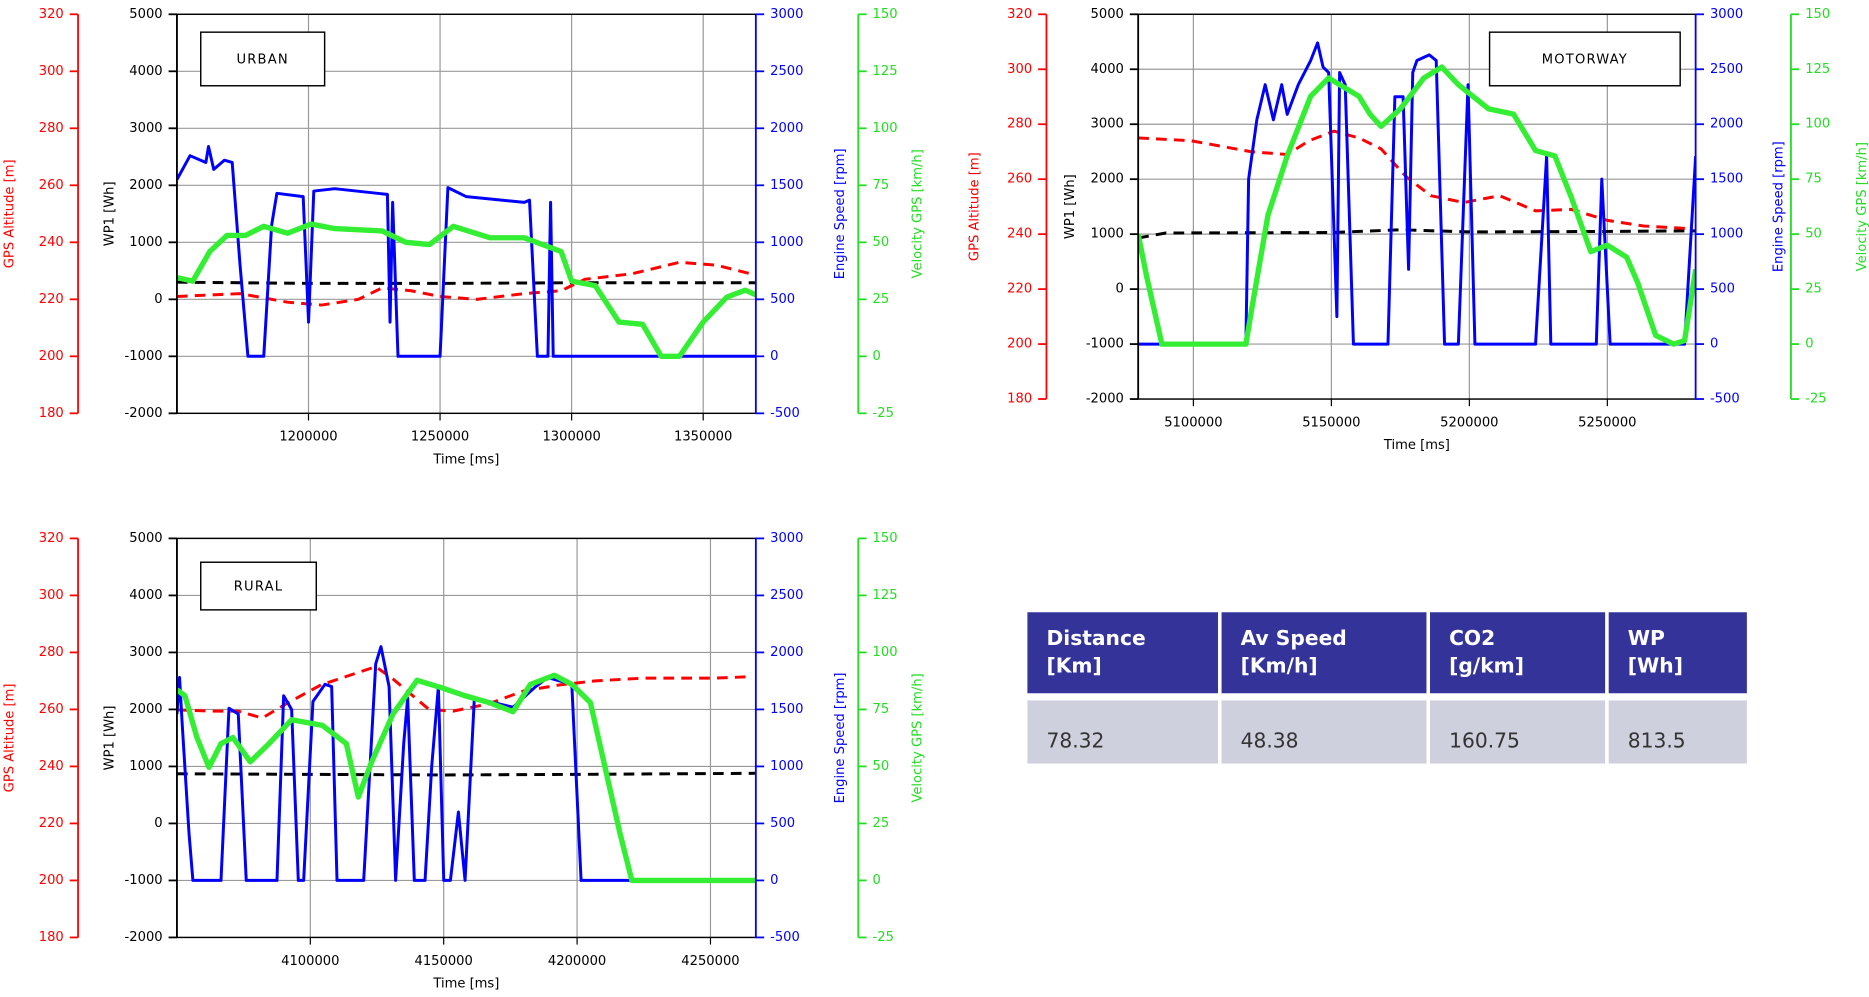  I want to click on chart-title: RURAL, so click(258, 587).